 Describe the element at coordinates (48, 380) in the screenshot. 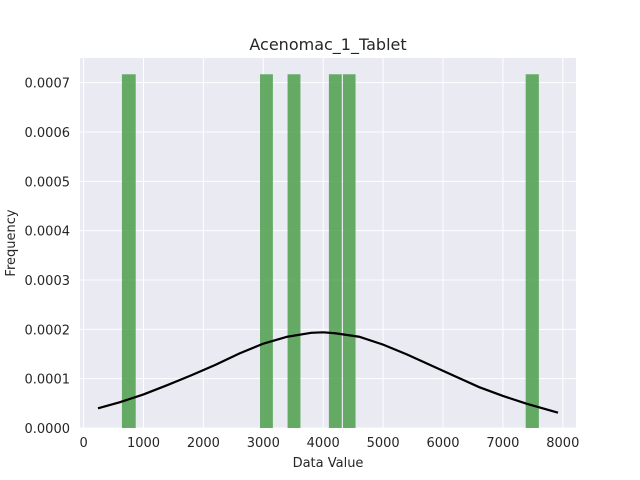

I see `y-tick-label-1: 0.0001` at that location.